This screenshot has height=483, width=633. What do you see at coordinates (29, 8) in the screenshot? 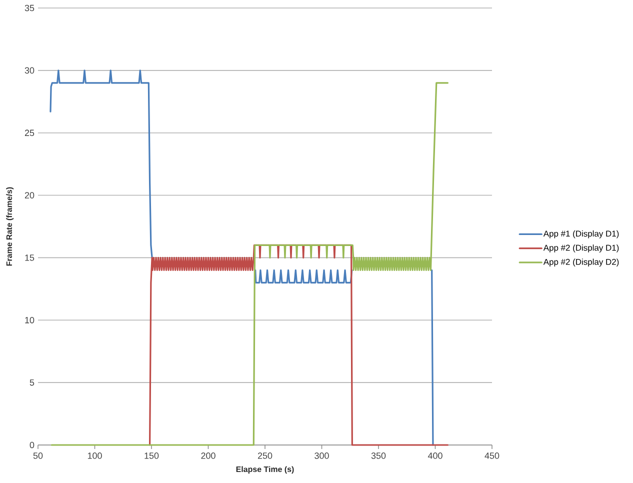
I see `y-tick-label: 35` at bounding box center [29, 8].